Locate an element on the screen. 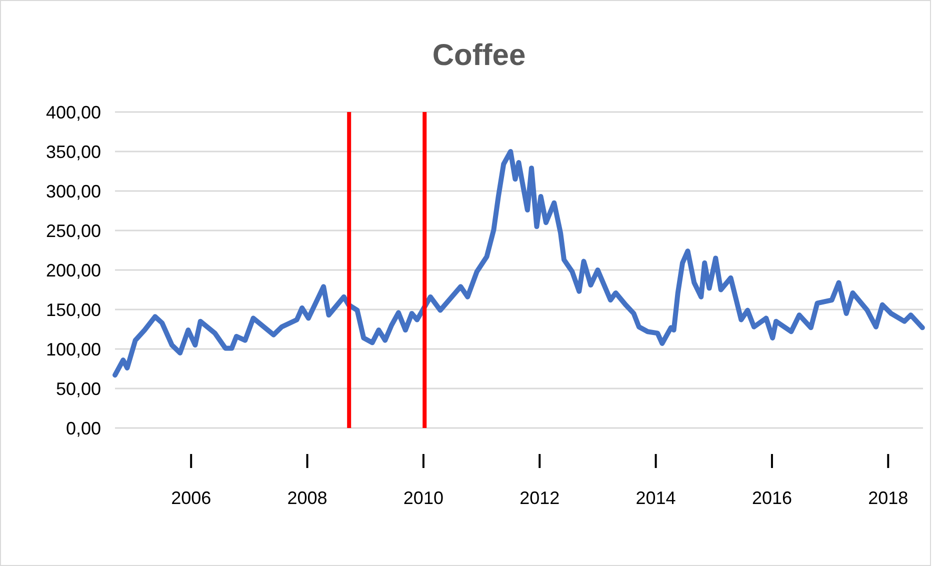 This screenshot has height=566, width=942. y-tick-label: 250,00 is located at coordinates (73, 230).